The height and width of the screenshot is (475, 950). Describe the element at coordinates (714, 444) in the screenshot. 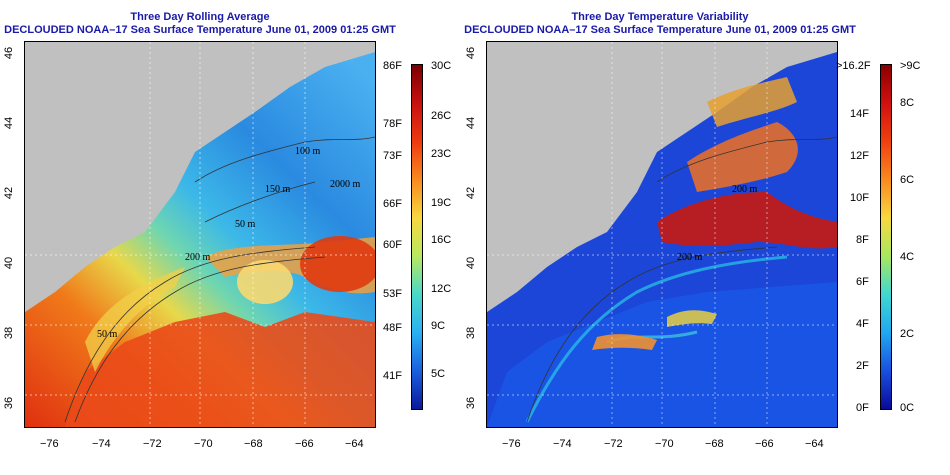

I see `x-tick-68-r: −68` at that location.